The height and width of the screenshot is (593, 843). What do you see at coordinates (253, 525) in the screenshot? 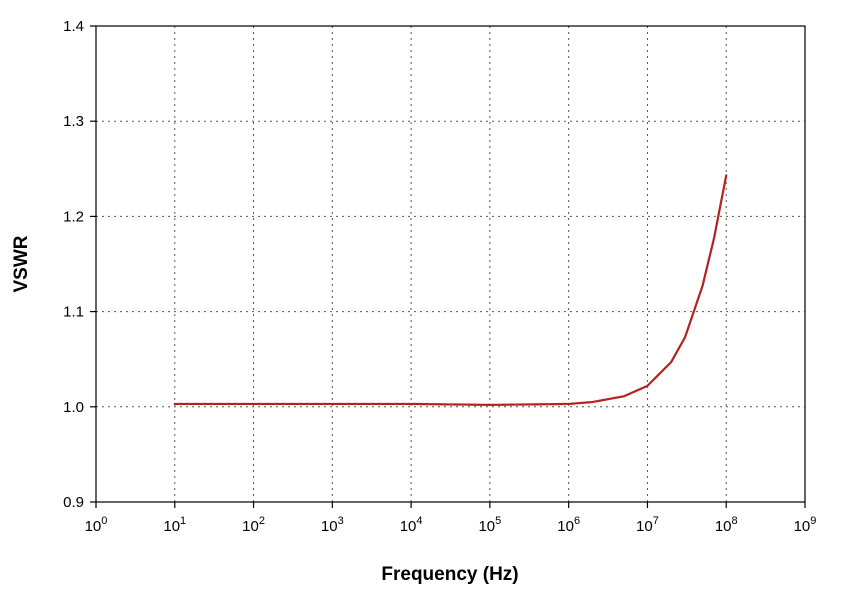
I see `x-tick-label: 10²` at bounding box center [253, 525].